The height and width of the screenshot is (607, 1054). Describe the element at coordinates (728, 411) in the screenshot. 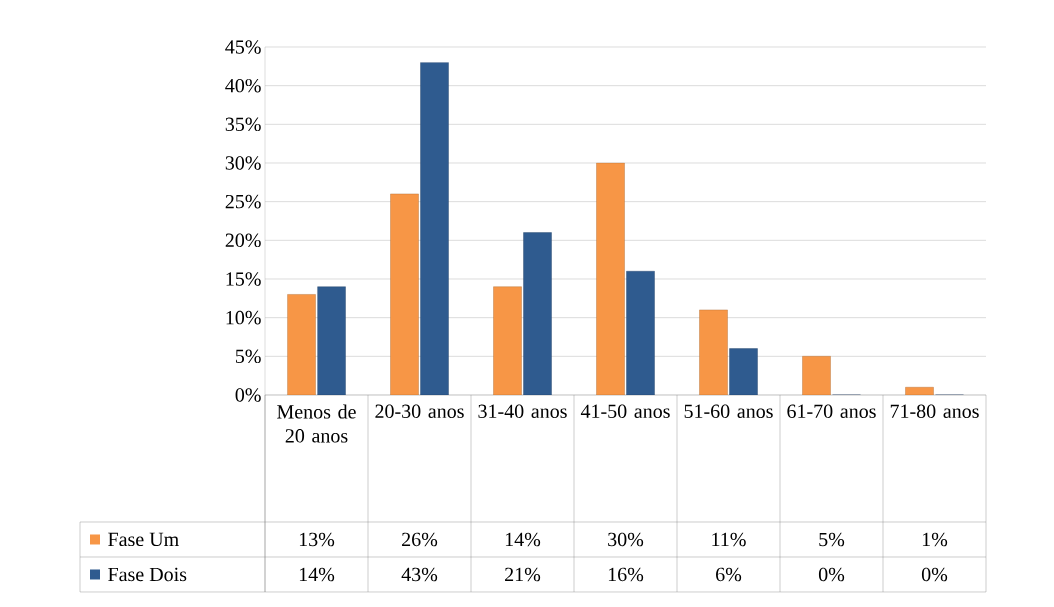

I see `x-tick-label: 51-60 anos` at that location.